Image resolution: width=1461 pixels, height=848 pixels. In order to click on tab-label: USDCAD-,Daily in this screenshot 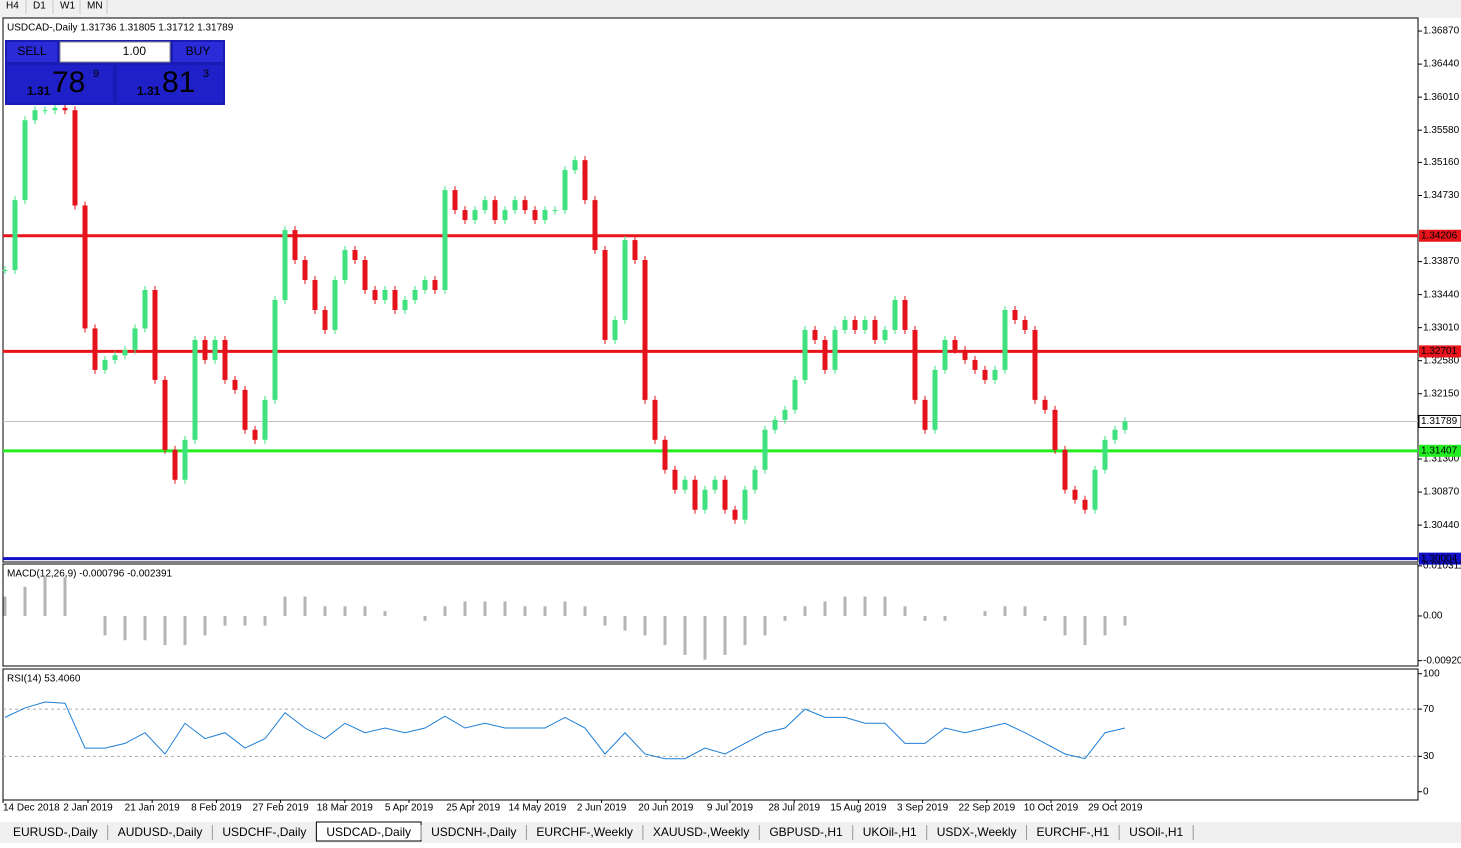, I will do `click(368, 832)`.